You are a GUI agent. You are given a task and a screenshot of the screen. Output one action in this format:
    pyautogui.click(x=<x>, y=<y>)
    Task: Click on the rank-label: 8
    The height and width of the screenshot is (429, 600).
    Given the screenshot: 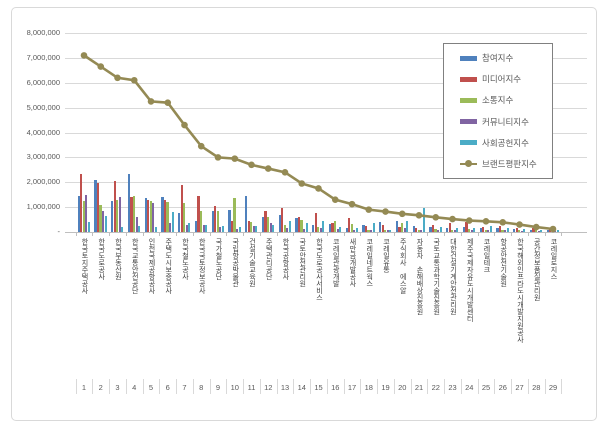 What is the action you would take?
    pyautogui.click(x=201, y=387)
    